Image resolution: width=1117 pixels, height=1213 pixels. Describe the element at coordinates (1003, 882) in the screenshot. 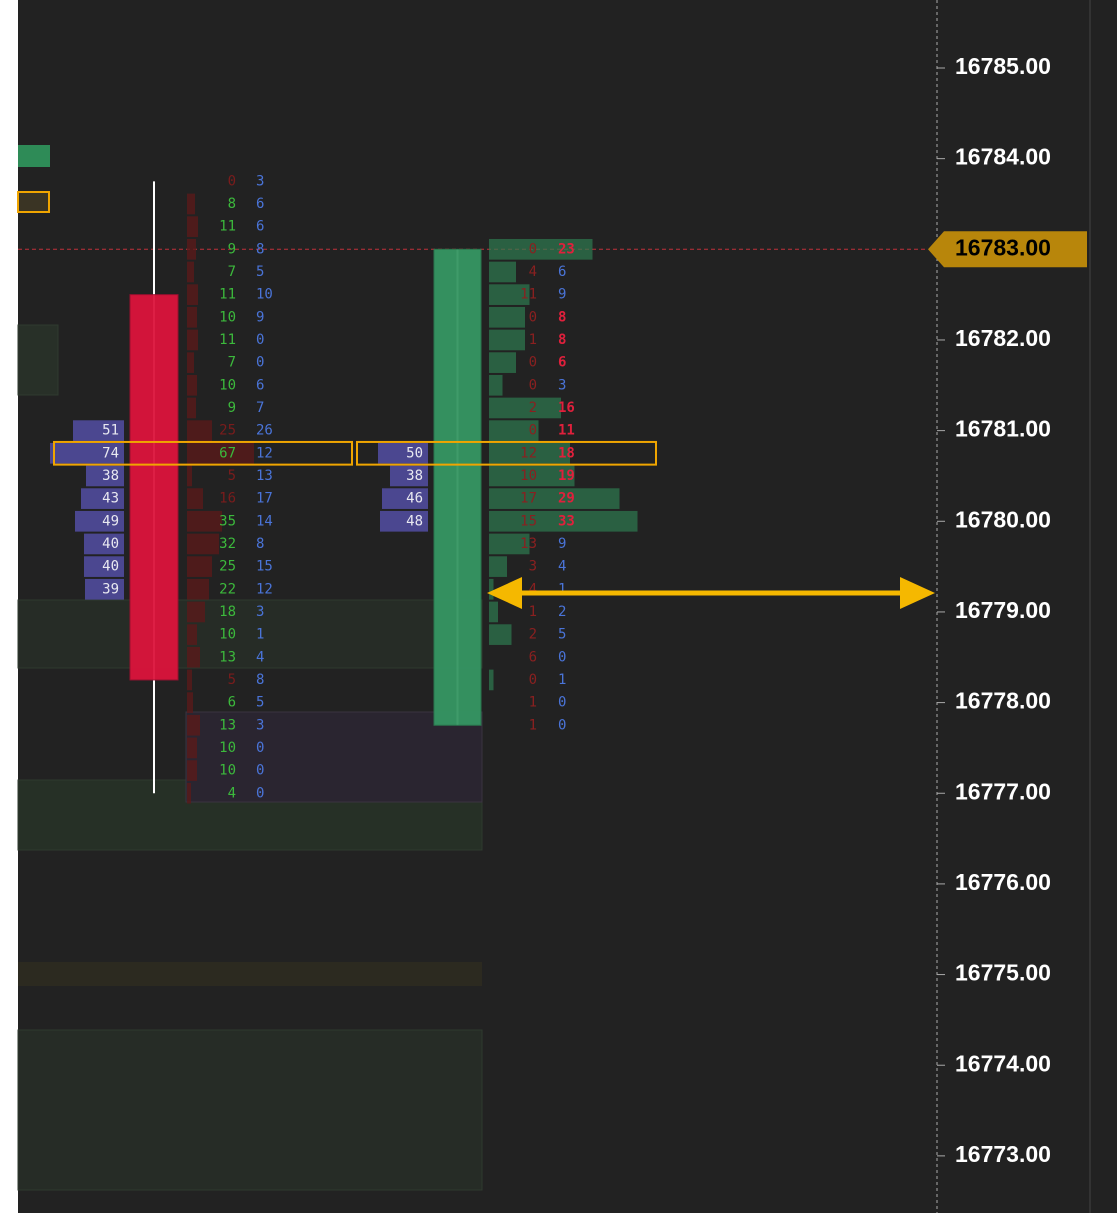

I see `y-tick-label: 16776.00` at that location.